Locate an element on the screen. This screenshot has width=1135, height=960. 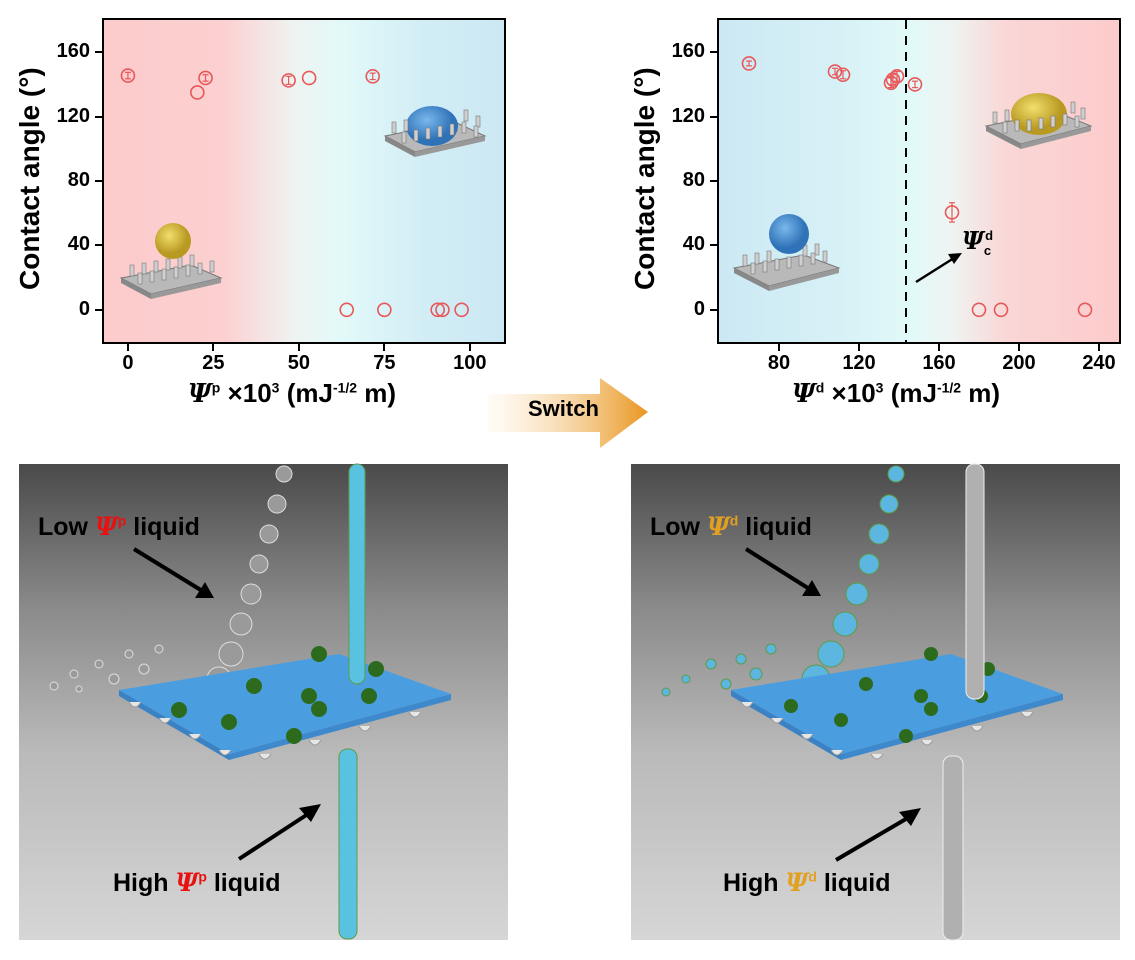
x-axis-label-right: Ψd ×103 (mJ-1/2 m) is located at coordinates (896, 393).